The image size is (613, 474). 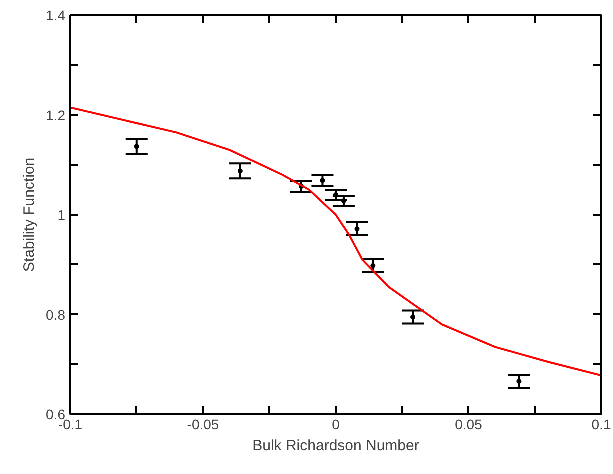 What do you see at coordinates (602, 424) in the screenshot?
I see `x-tick-label: 0.1` at bounding box center [602, 424].